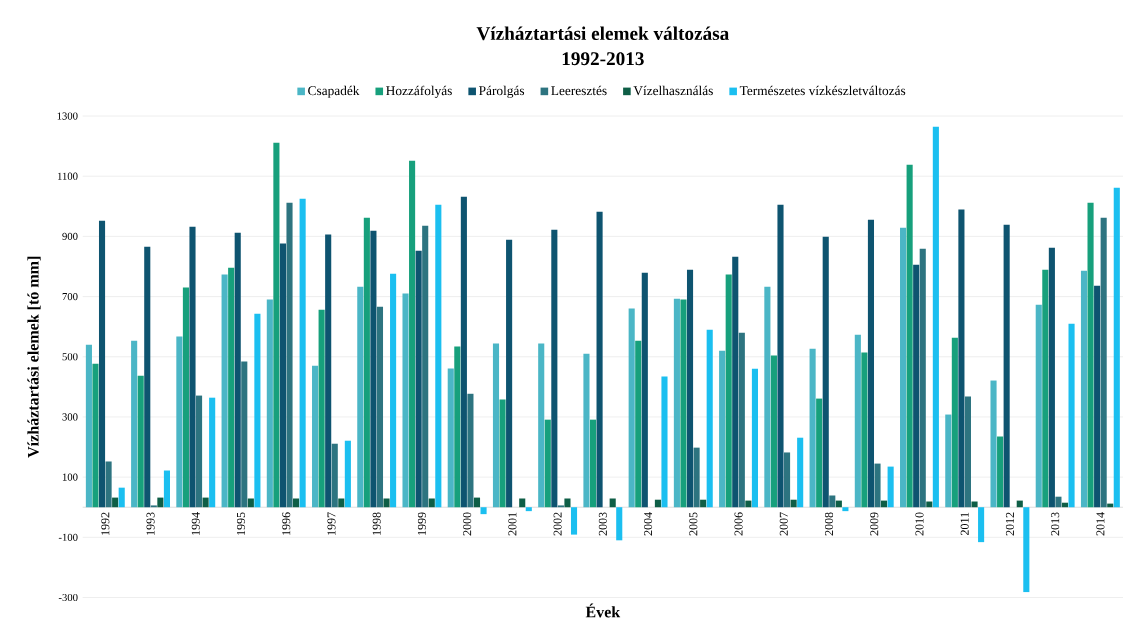 This screenshot has height=631, width=1131. What do you see at coordinates (70, 477) in the screenshot?
I see `y-tick-label: 100` at bounding box center [70, 477].